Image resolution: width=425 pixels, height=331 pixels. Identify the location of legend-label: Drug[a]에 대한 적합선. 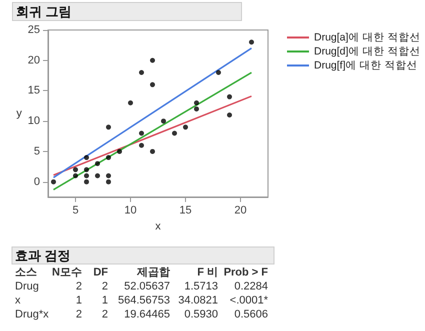
(367, 38).